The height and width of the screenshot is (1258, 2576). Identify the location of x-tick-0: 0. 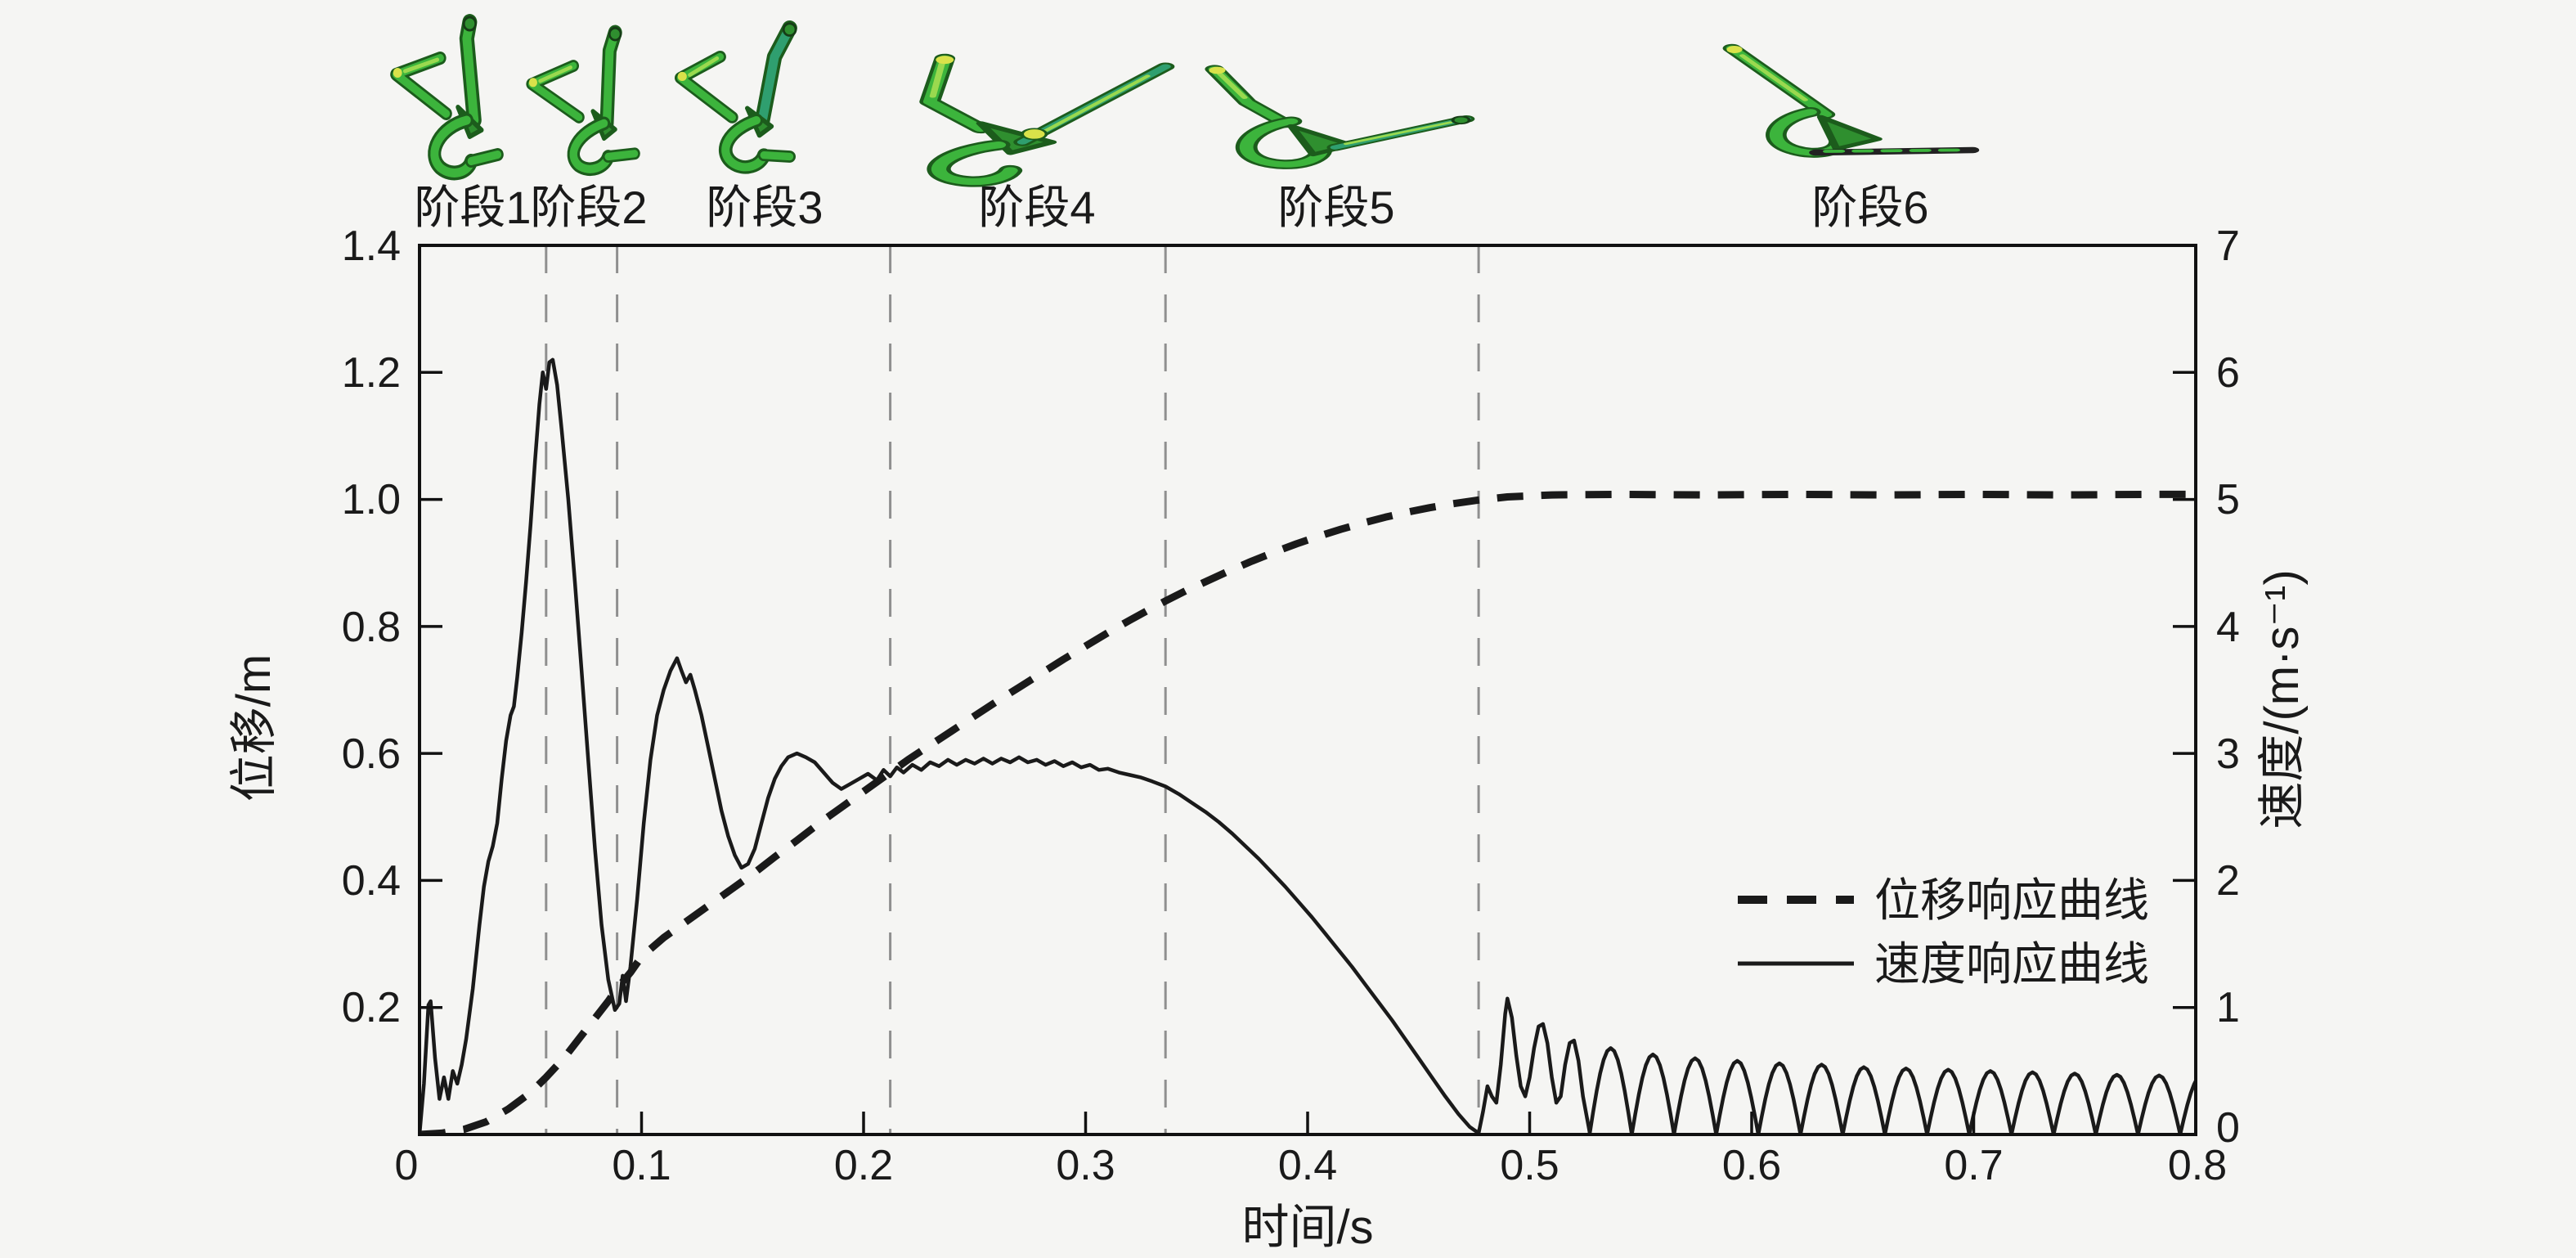
(407, 1165).